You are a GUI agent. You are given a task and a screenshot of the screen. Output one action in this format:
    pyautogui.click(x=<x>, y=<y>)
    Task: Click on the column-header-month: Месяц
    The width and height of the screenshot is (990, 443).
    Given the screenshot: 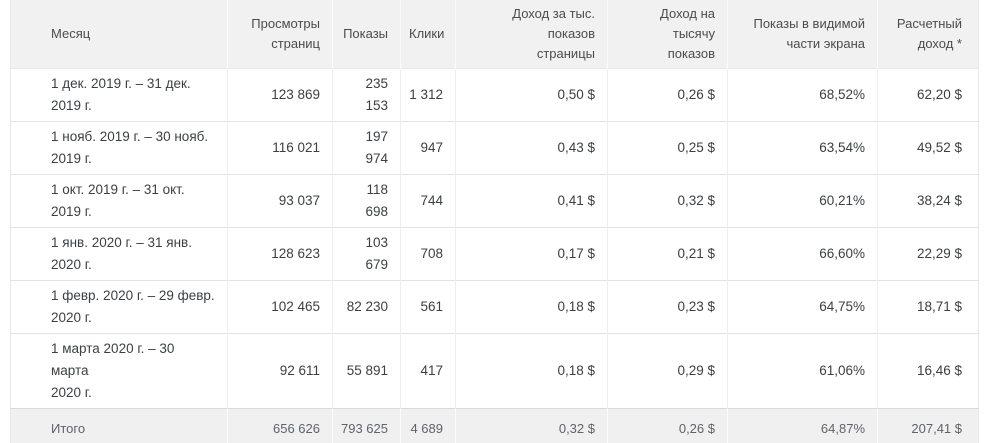 What is the action you would take?
    pyautogui.click(x=119, y=34)
    